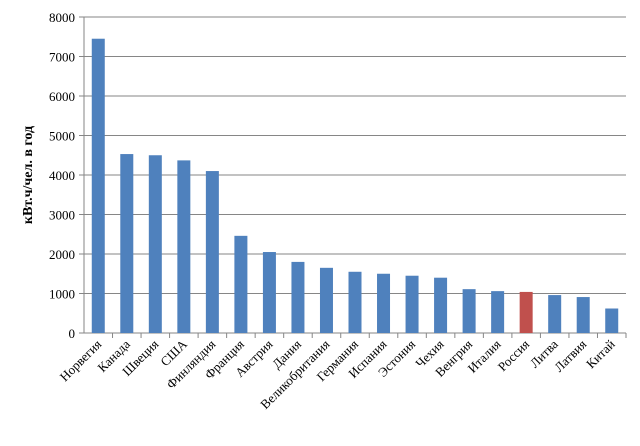 Image resolution: width=640 pixels, height=446 pixels. Describe the element at coordinates (28, 175) in the screenshot. I see `y-axis-title: кВт.ч/чел. в год` at that location.